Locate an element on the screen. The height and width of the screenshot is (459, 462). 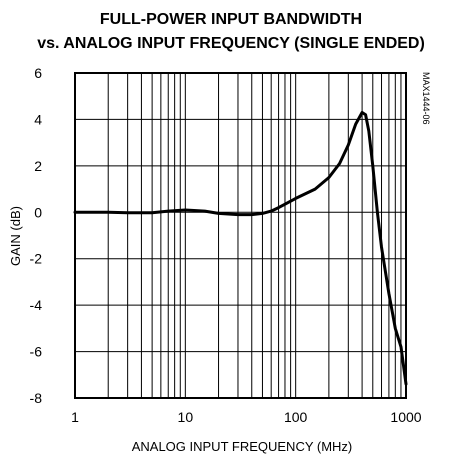
y-axis-label: GAIN (dB) is located at coordinates (15, 236).